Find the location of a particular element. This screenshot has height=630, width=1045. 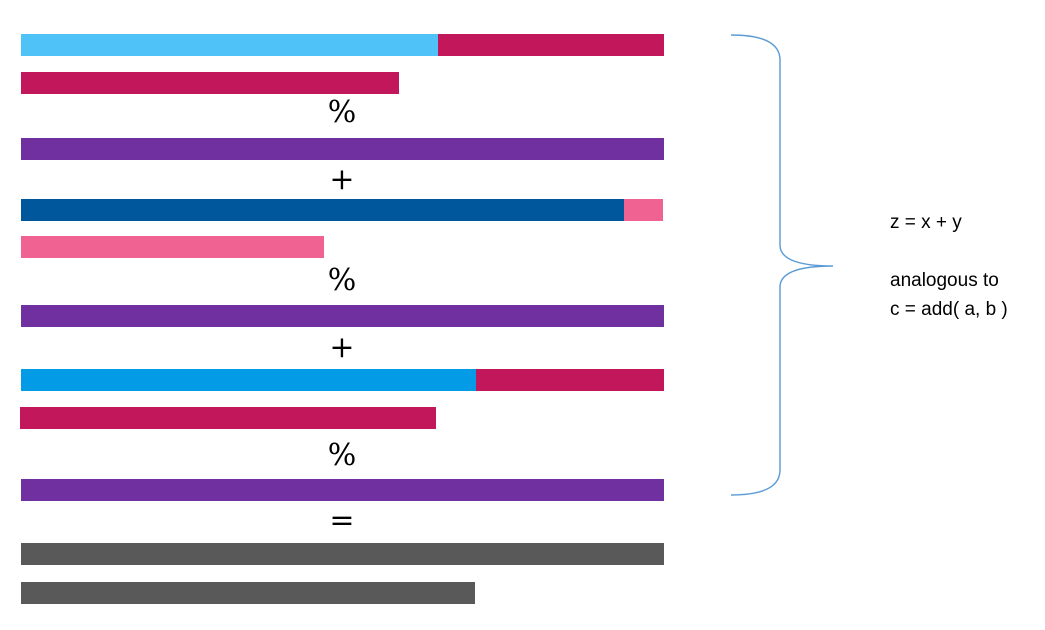

curly-brace-icon is located at coordinates (782, 265).